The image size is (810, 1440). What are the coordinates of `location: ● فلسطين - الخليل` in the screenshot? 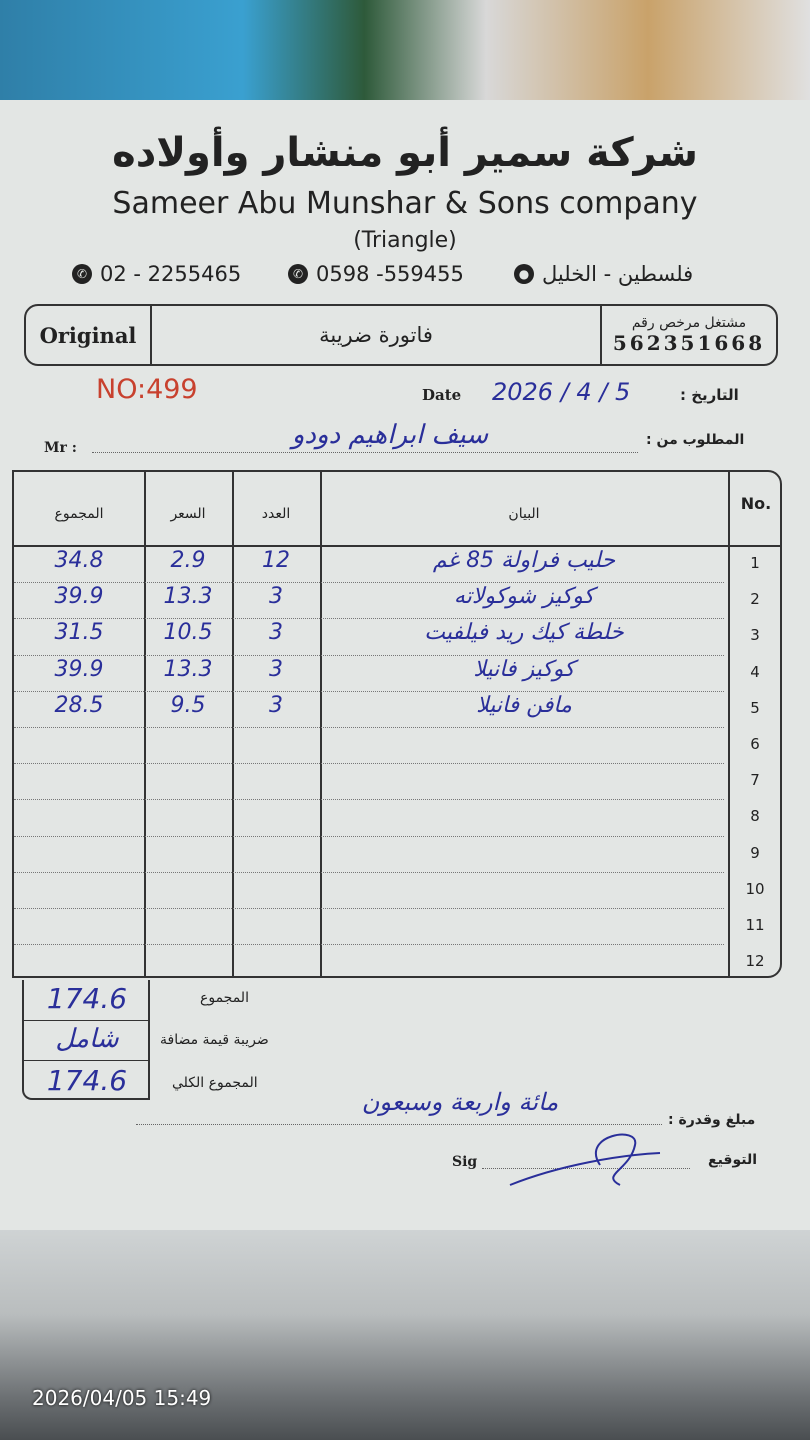 It's located at (603, 274).